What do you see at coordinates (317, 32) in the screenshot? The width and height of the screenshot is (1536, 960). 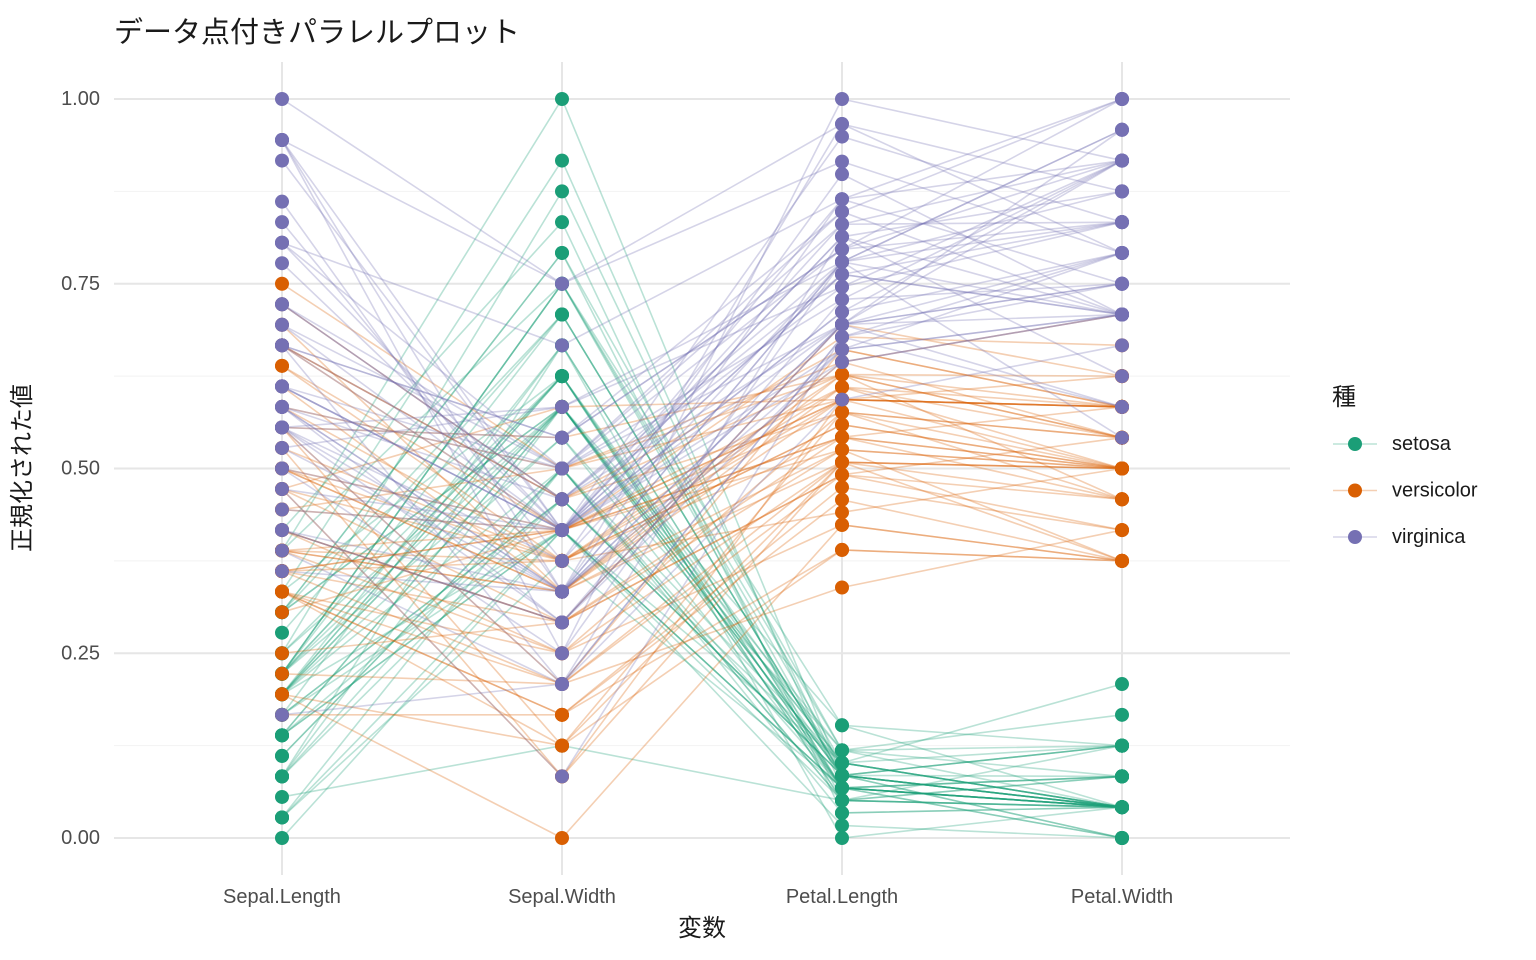 I see `plot-title: データ点付きパラレルプロット` at bounding box center [317, 32].